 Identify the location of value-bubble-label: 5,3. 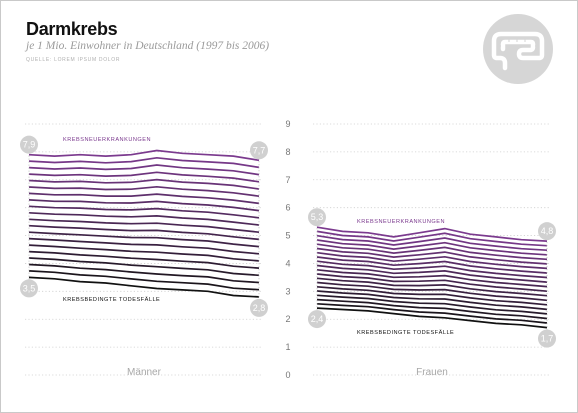
(317, 217).